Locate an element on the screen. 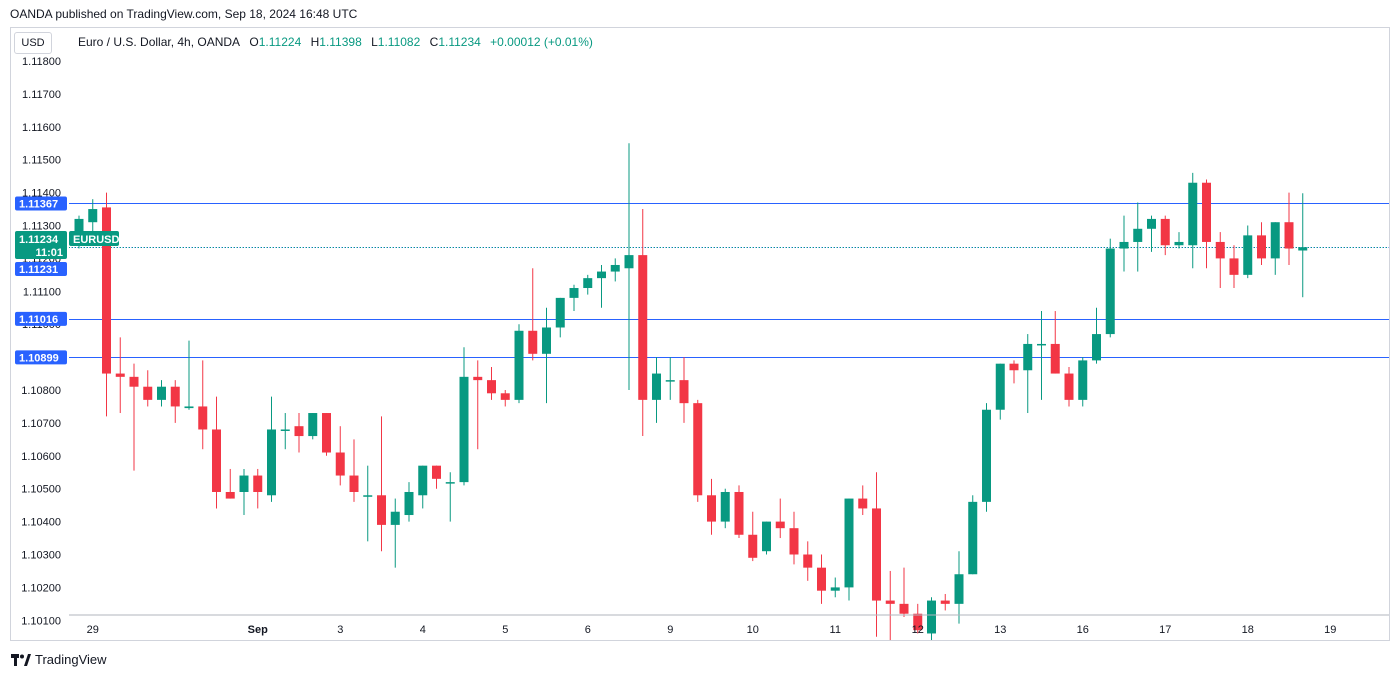  x-tick-label: Sep is located at coordinates (258, 630).